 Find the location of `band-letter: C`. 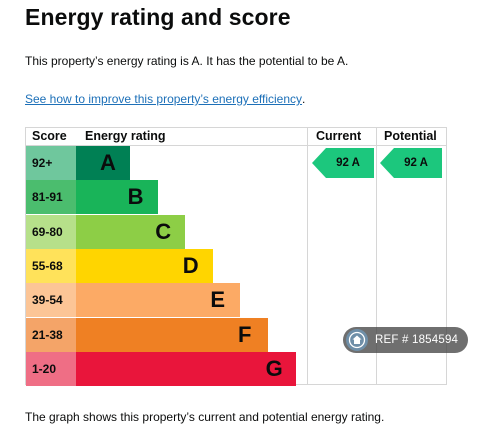

band-letter: C is located at coordinates (163, 231).